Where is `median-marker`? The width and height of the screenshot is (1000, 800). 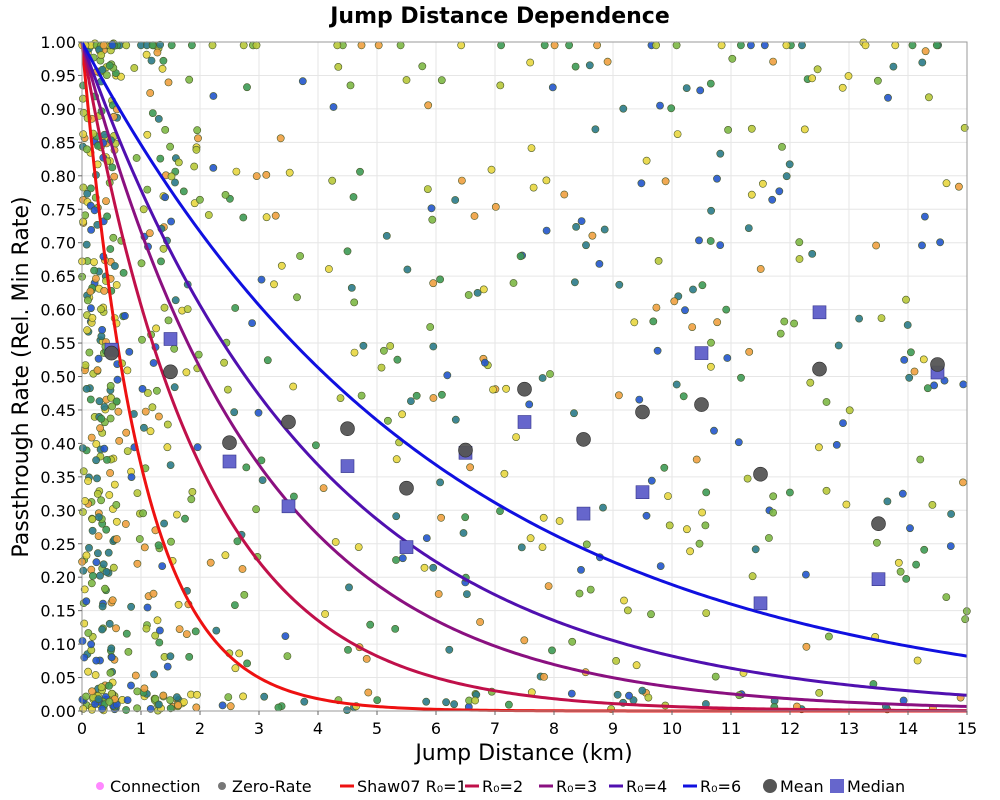
median-marker is located at coordinates (878, 579).